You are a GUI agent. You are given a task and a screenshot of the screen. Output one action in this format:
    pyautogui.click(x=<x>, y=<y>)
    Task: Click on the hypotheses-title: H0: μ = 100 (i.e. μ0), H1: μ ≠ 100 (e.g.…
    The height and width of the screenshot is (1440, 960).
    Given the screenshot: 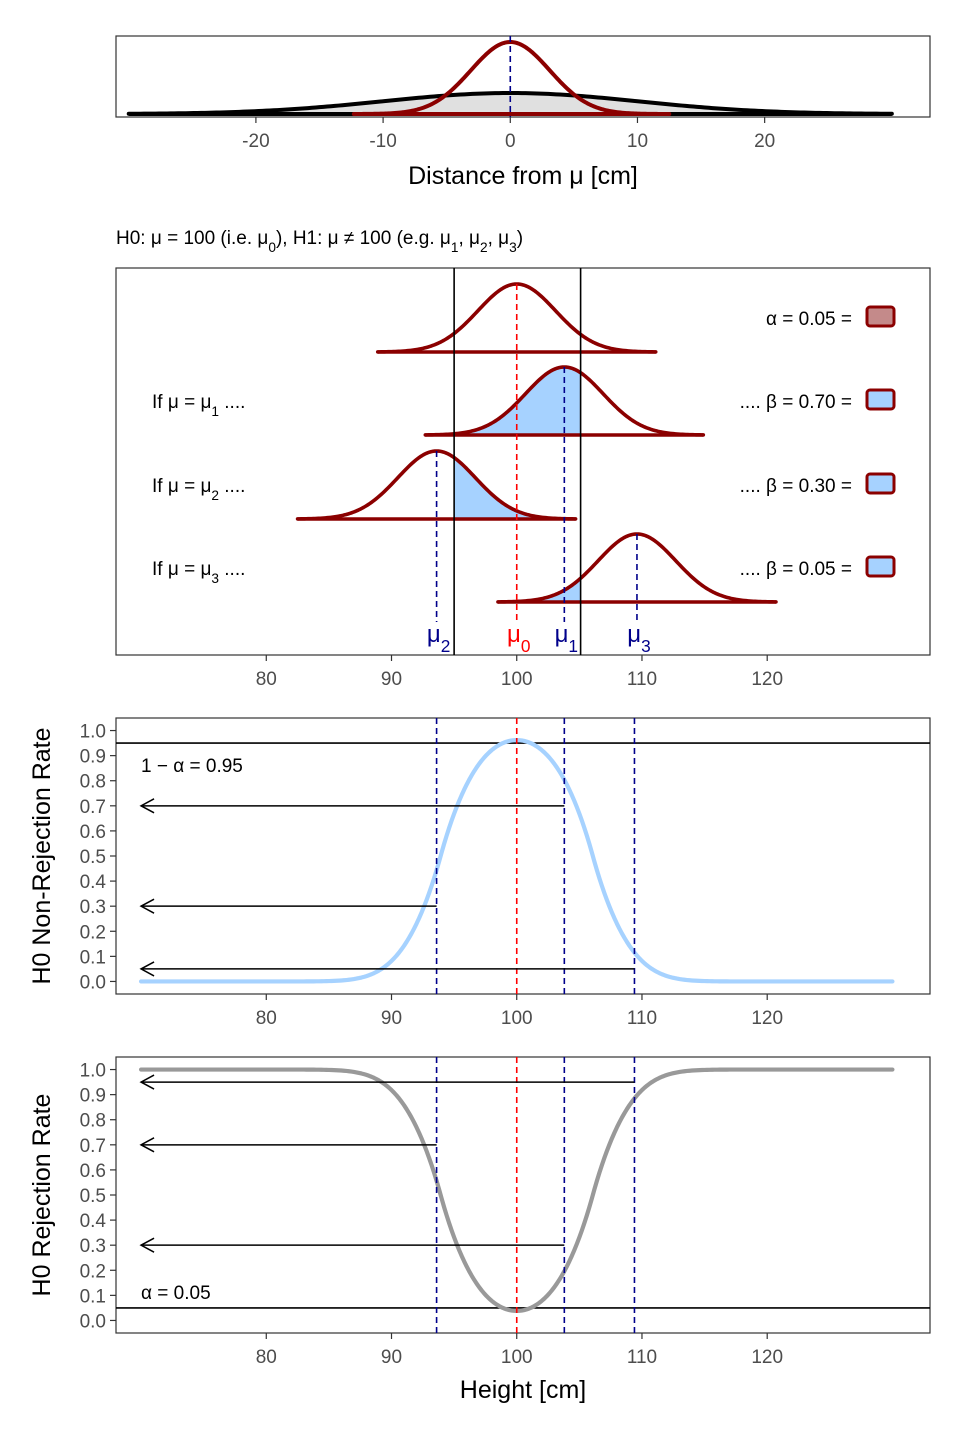 What is the action you would take?
    pyautogui.click(x=319, y=241)
    